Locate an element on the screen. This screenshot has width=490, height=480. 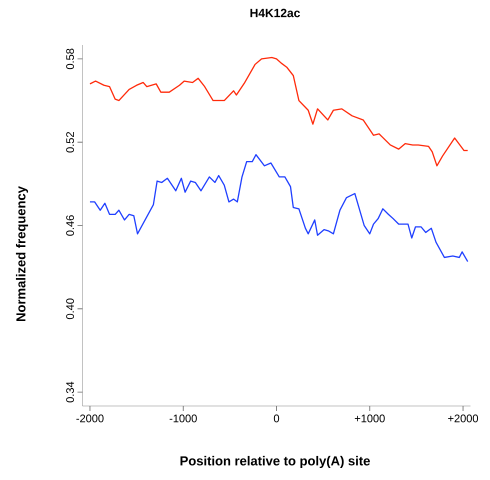
x-tick-label: -2000 is located at coordinates (90, 418).